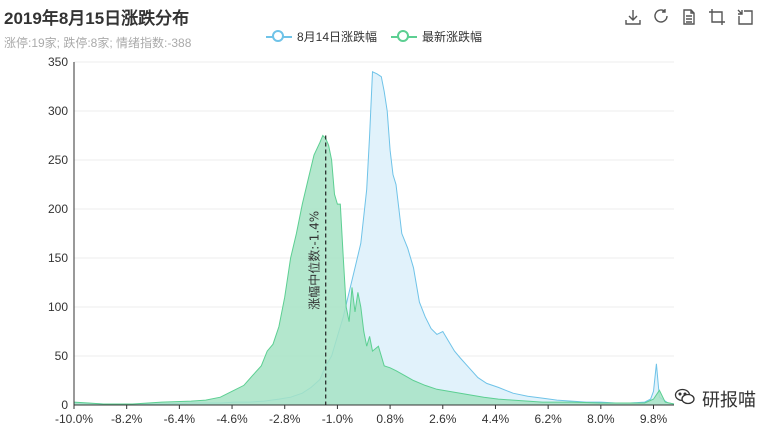 This screenshot has height=432, width=782. Describe the element at coordinates (58, 111) in the screenshot. I see `y-tick-label: 300` at that location.